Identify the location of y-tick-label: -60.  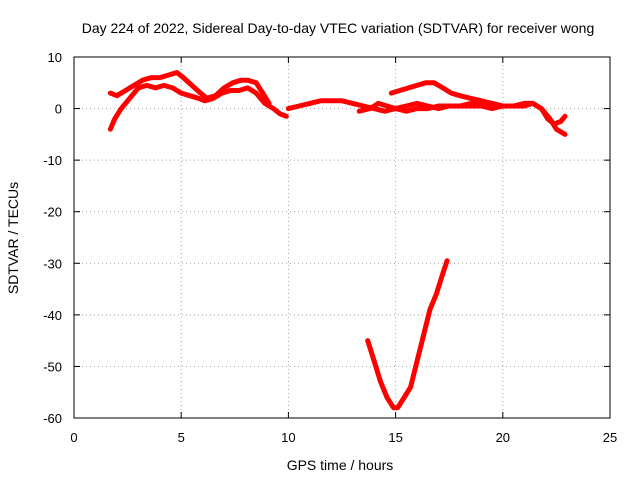
(52, 418).